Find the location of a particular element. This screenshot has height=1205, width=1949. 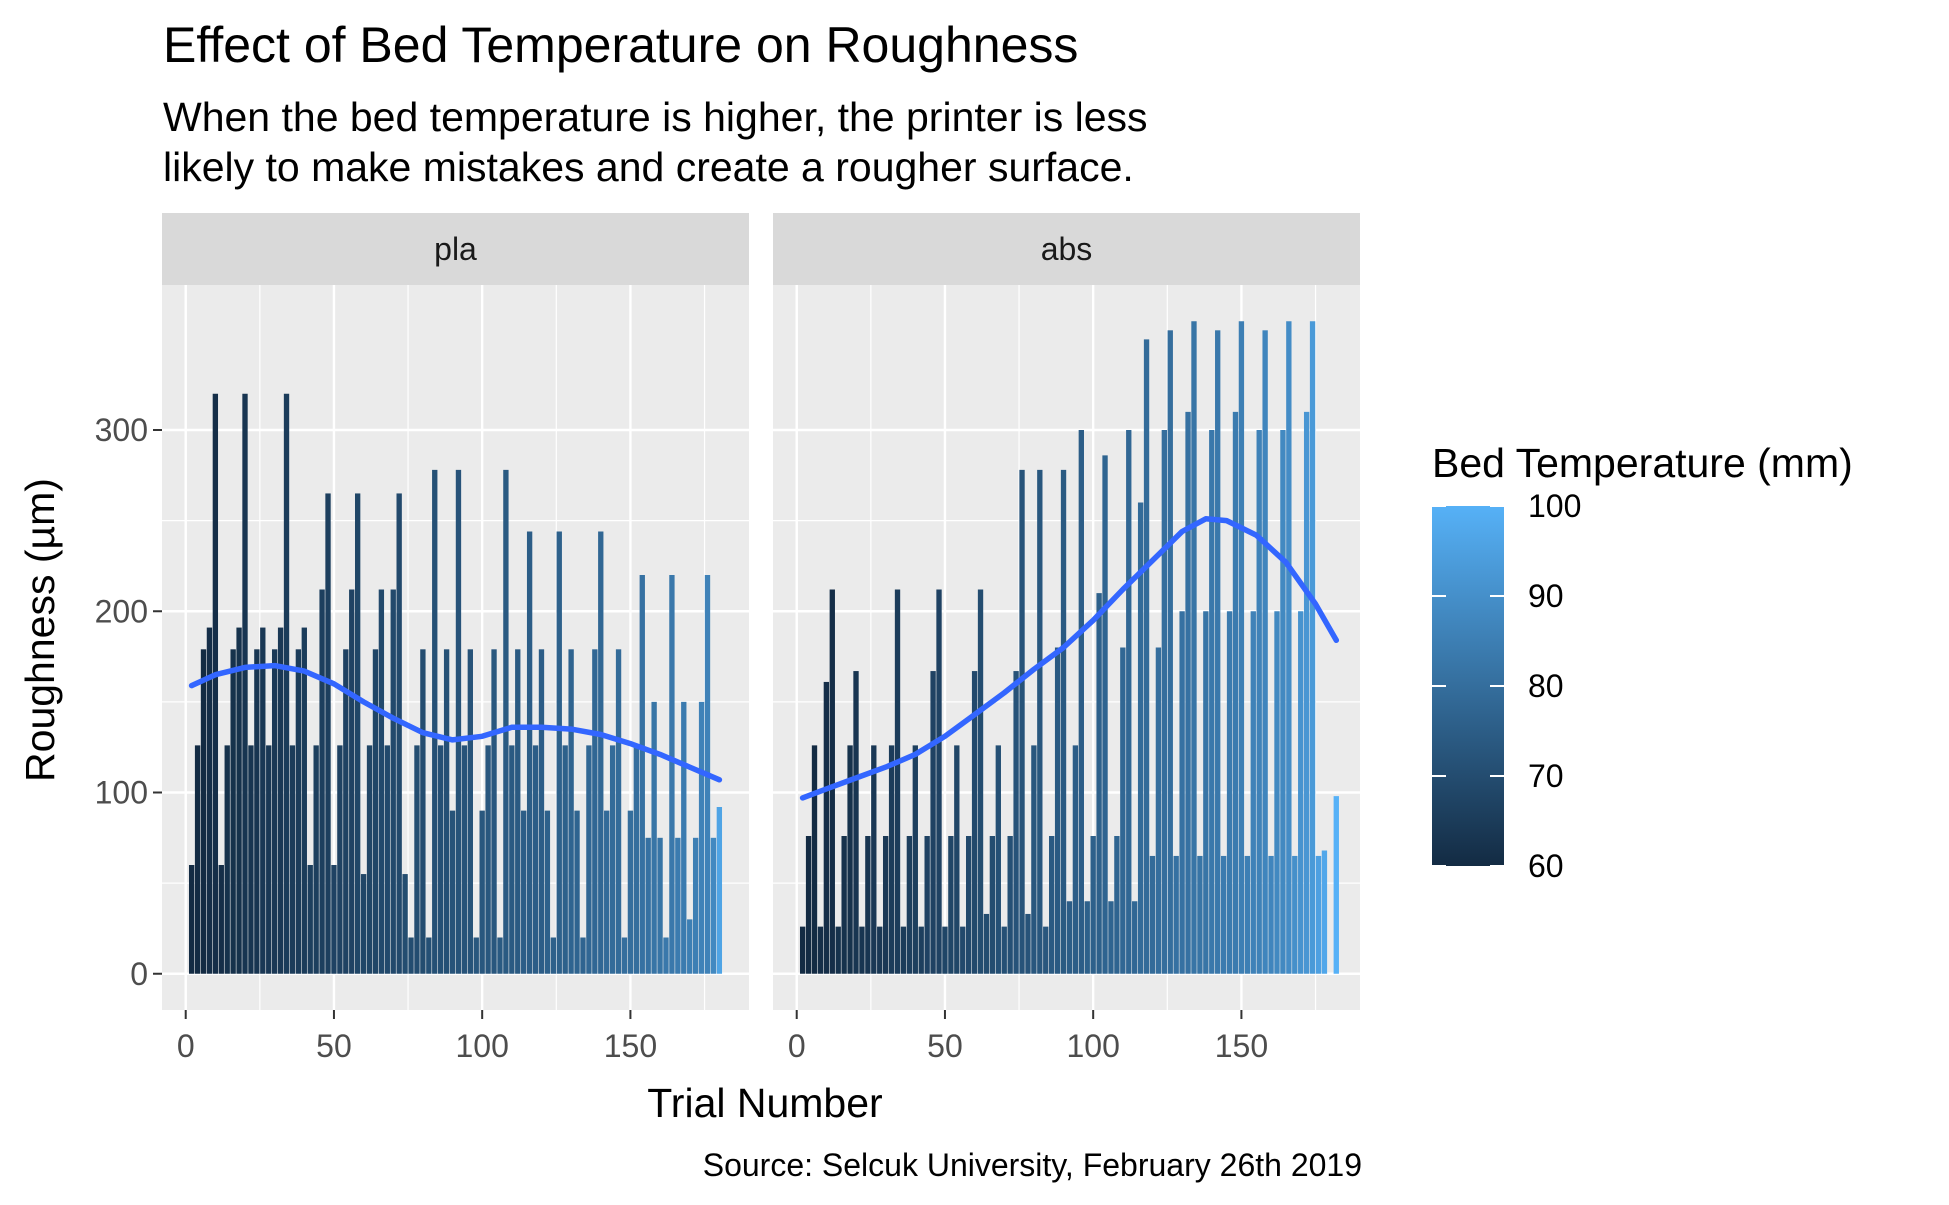

x-axis-title: Trial Number is located at coordinates (764, 1103).